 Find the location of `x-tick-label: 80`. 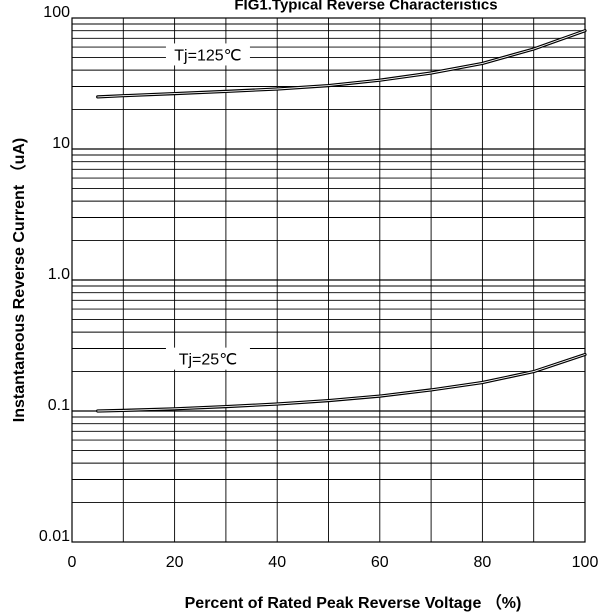

x-tick-label: 80 is located at coordinates (483, 562).